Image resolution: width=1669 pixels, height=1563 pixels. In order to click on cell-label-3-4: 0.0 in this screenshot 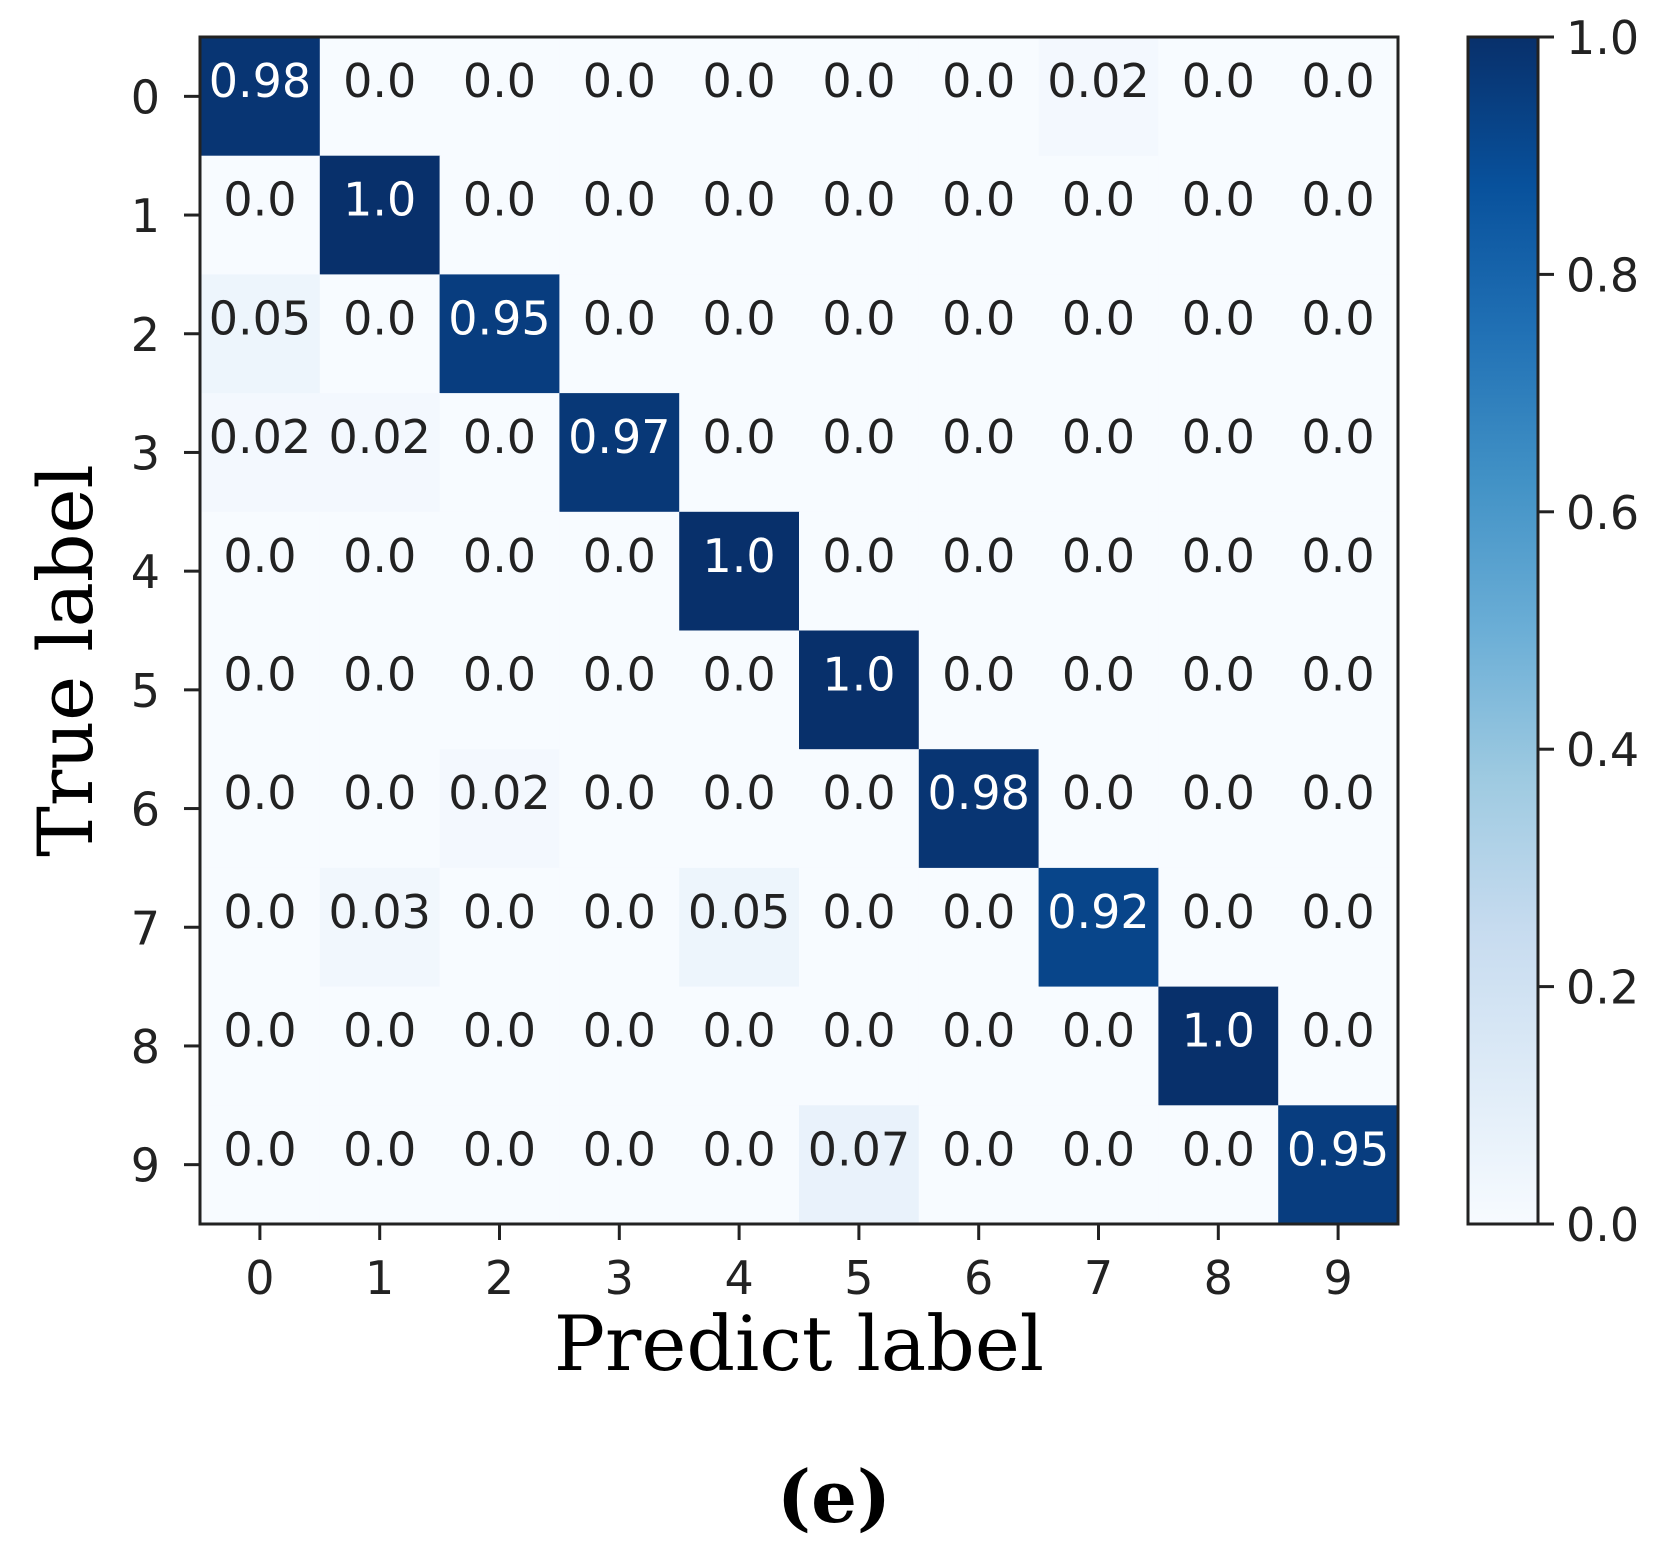, I will do `click(739, 437)`.